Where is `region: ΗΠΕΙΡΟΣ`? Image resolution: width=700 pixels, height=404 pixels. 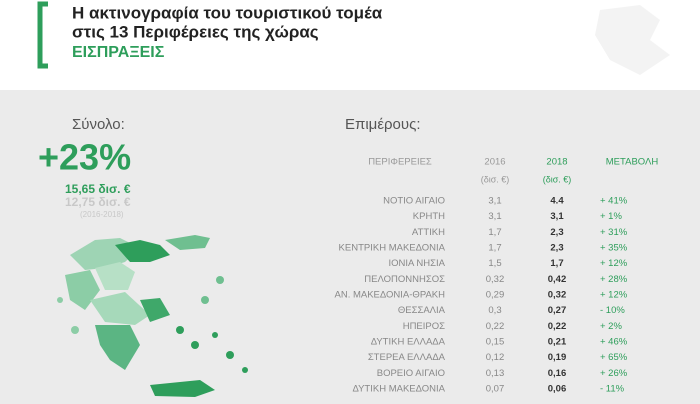
region: ΗΠΕΙΡΟΣ is located at coordinates (424, 326).